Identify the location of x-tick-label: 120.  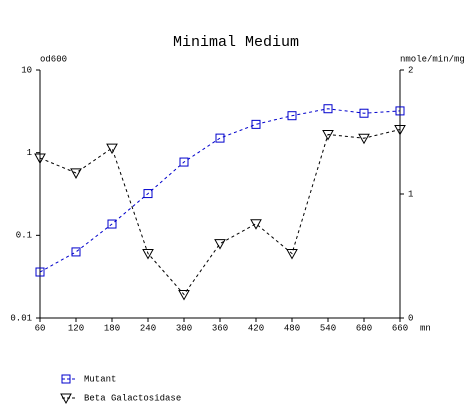
(76, 328).